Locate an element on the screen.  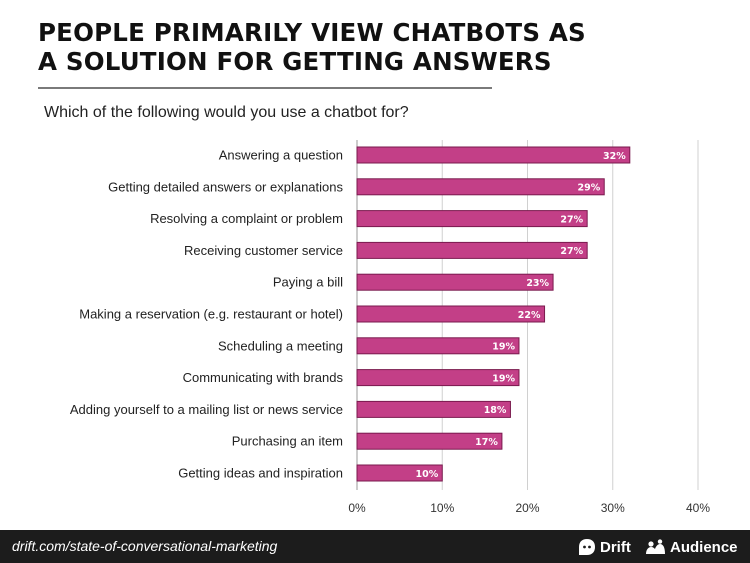
x-tick-label: 0% is located at coordinates (357, 508).